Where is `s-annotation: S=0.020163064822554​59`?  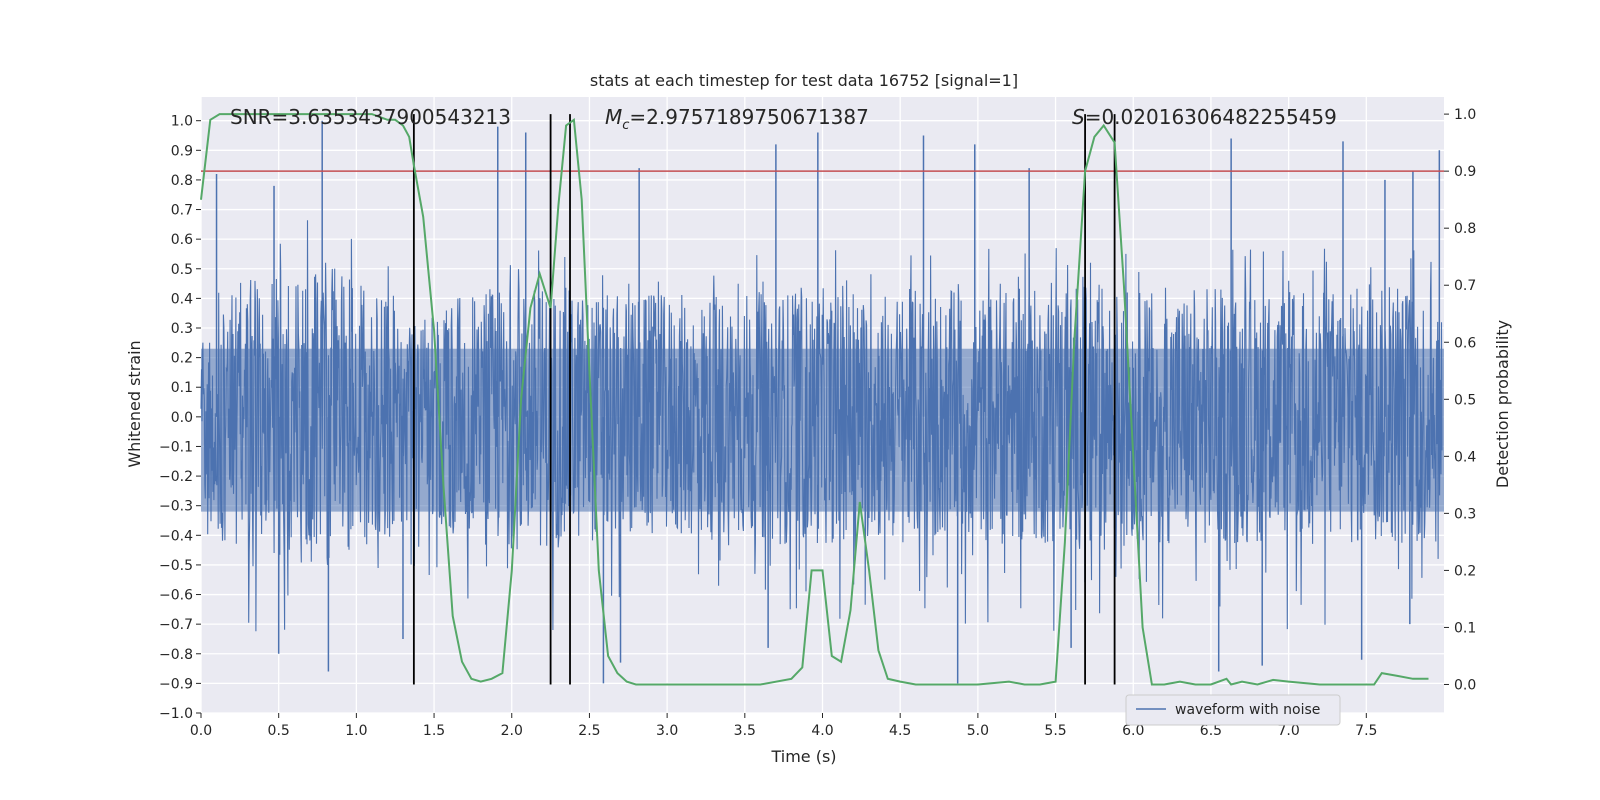
s-annotation: S=0.020163064822554​59 is located at coordinates (1204, 117).